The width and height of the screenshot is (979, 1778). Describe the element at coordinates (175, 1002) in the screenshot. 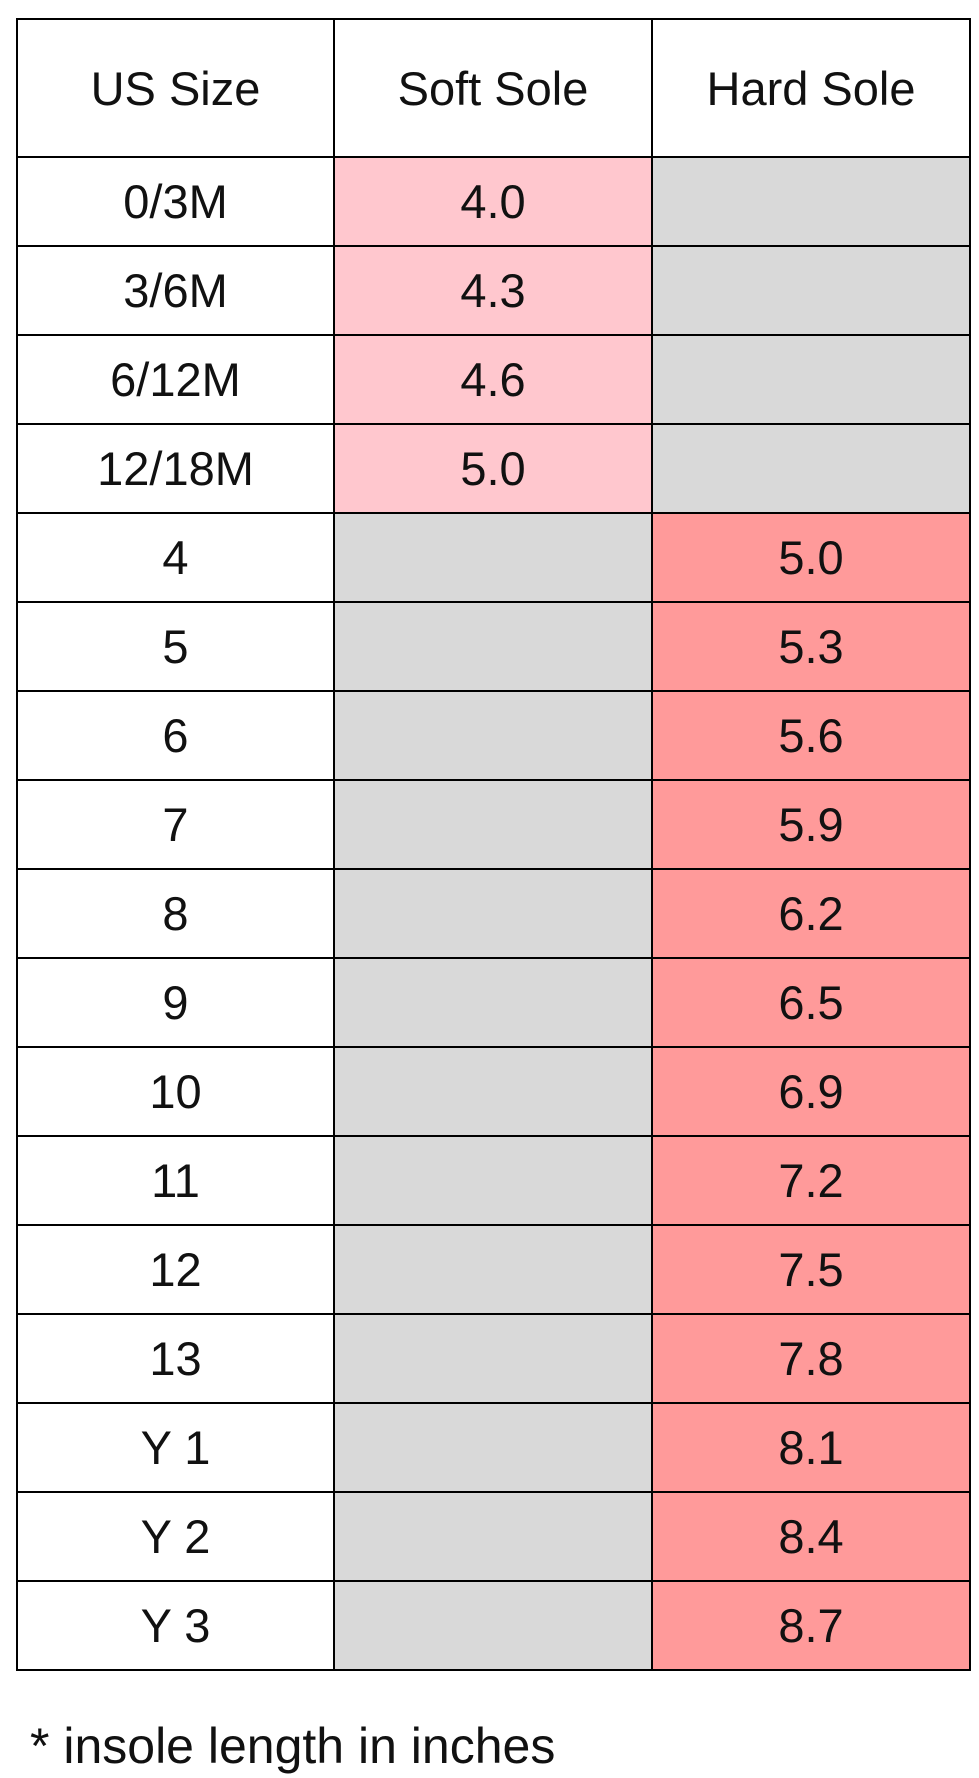

I see `size-cell: 9` at that location.